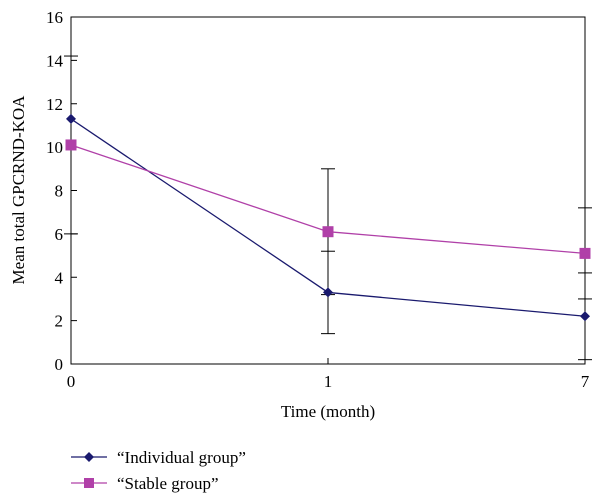 The width and height of the screenshot is (592, 501). Describe the element at coordinates (89, 483) in the screenshot. I see `legend-marker-square` at that location.